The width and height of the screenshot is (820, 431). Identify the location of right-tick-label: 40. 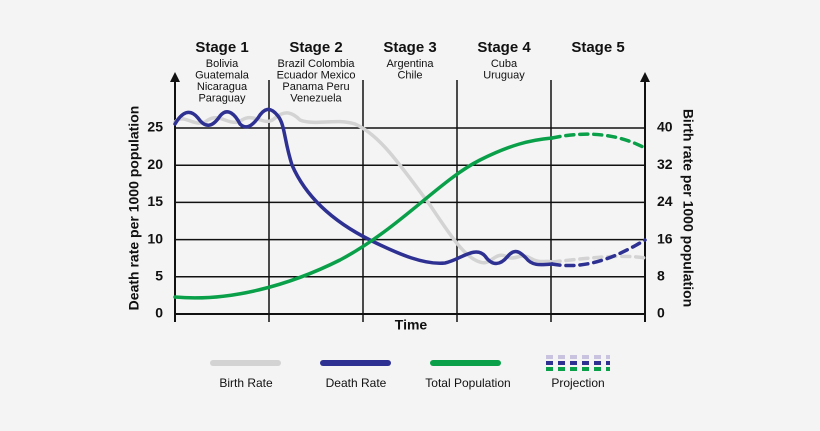
(665, 127).